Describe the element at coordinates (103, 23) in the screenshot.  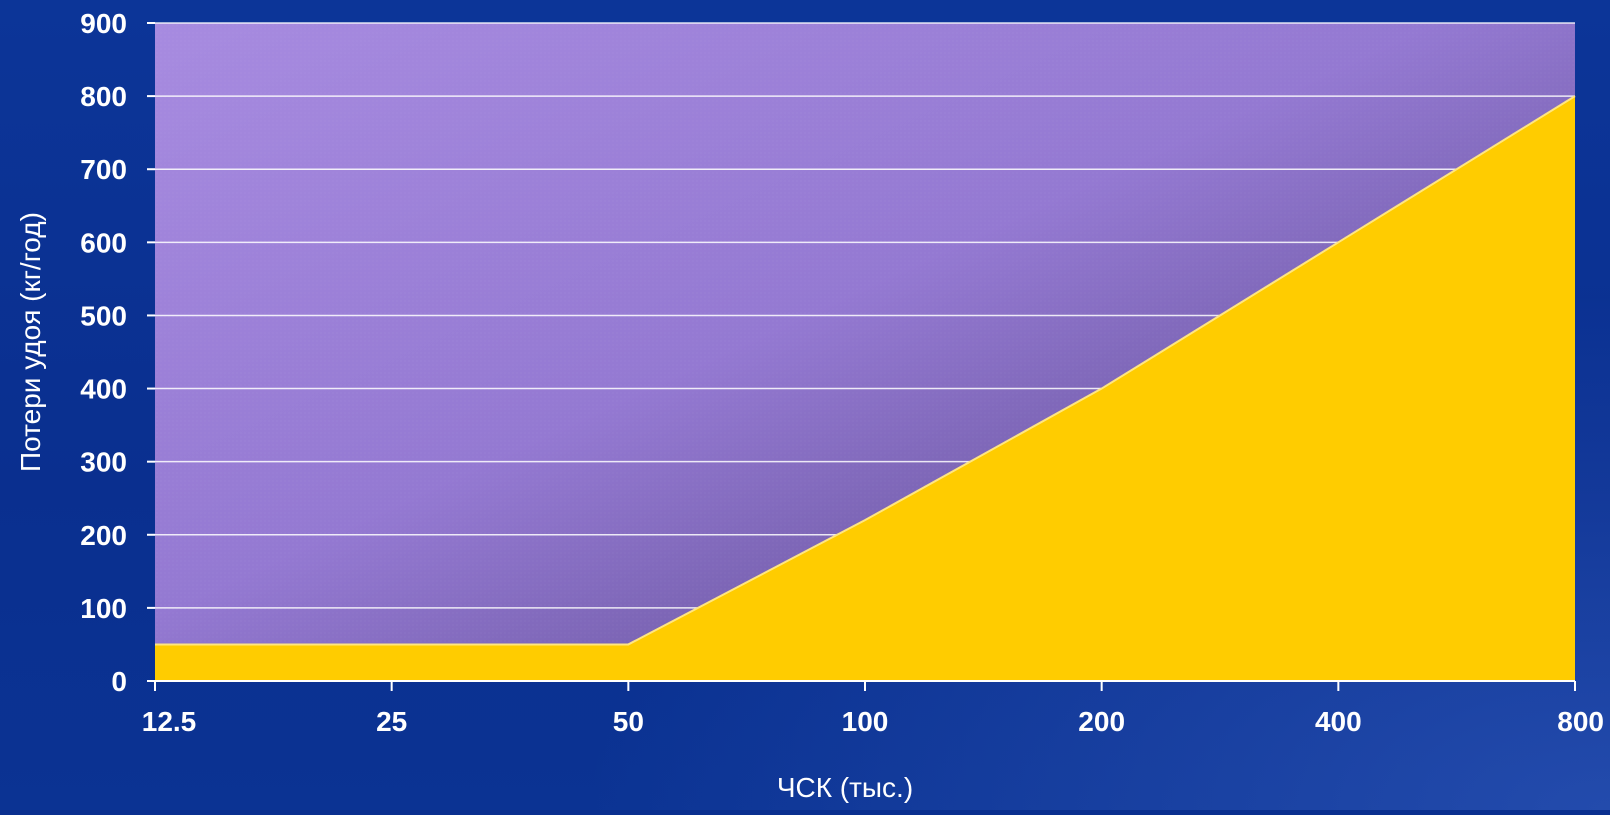
I see `y-tick-label: 900` at that location.